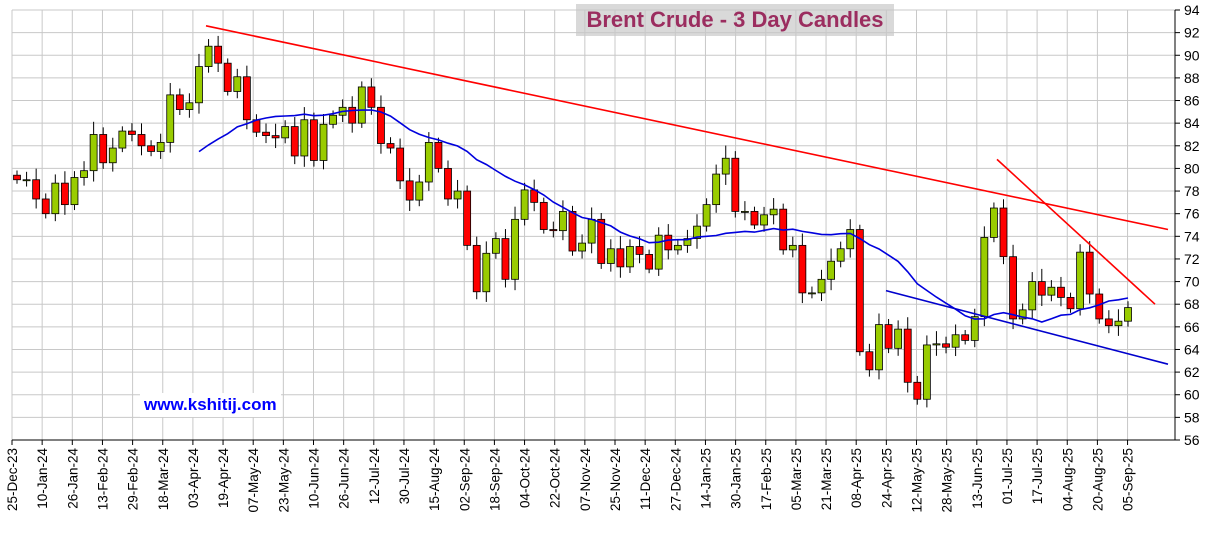 The image size is (1210, 536). Describe the element at coordinates (886, 478) in the screenshot. I see `x-tick-label: 24-Apr-25` at that location.